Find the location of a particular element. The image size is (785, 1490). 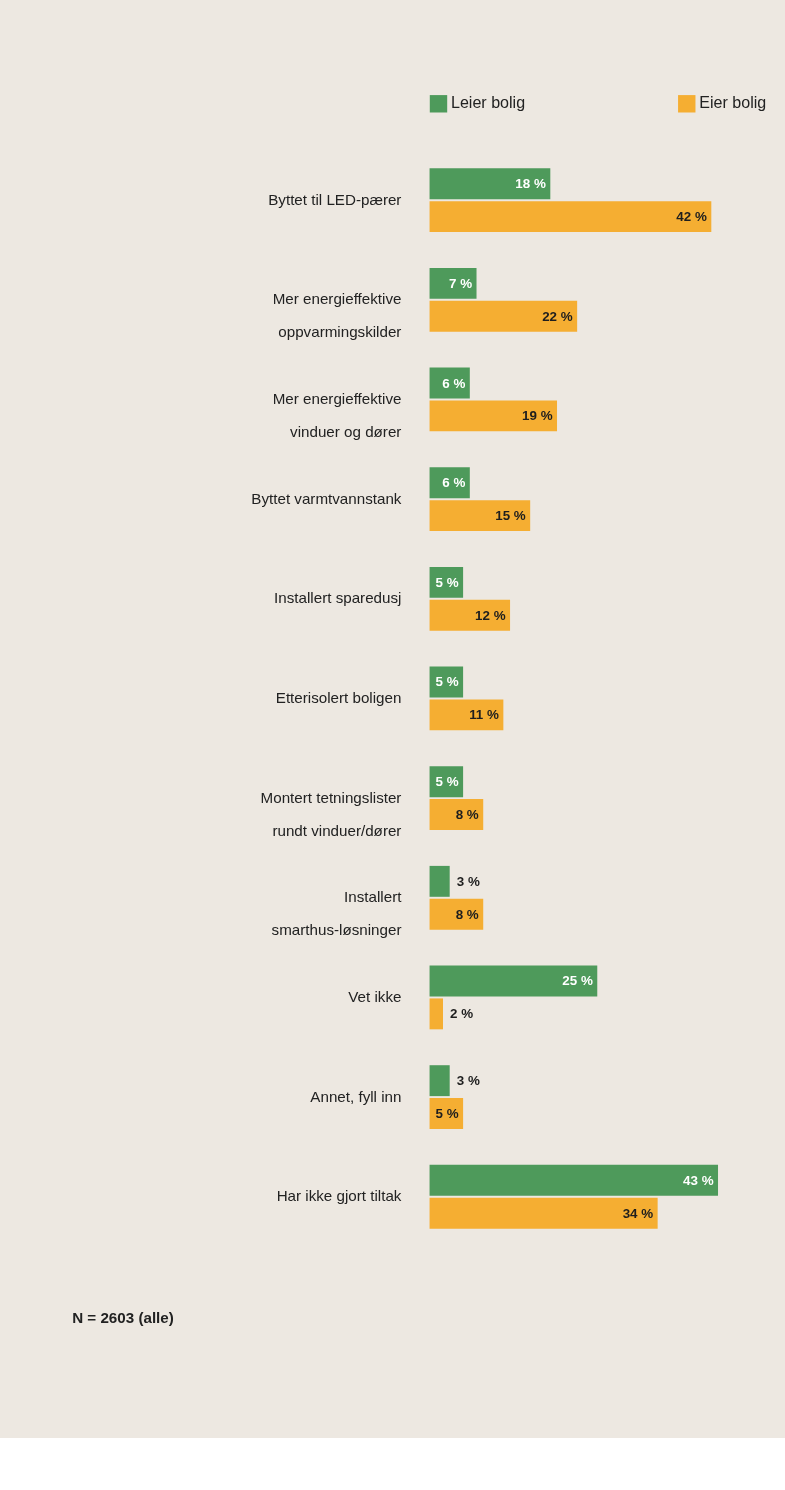

y-tick-label: Mer energieffektive vinduer og dører is located at coordinates (337, 414).